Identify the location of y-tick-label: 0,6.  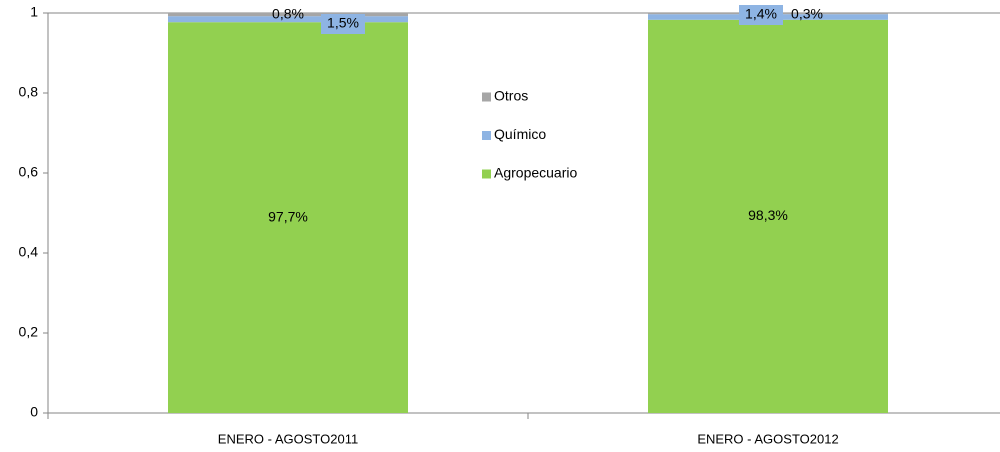
(29, 172).